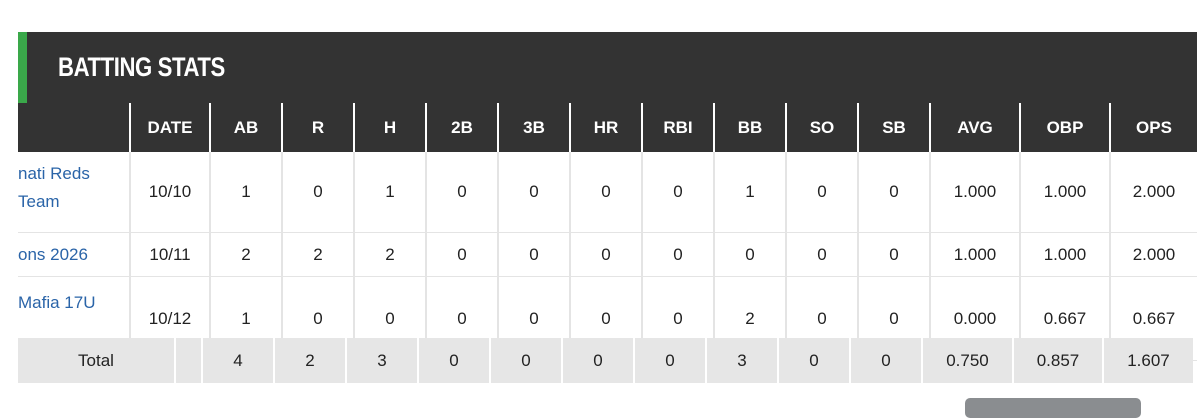 This screenshot has height=418, width=1200. What do you see at coordinates (533, 127) in the screenshot?
I see `header-cell: 3B` at bounding box center [533, 127].